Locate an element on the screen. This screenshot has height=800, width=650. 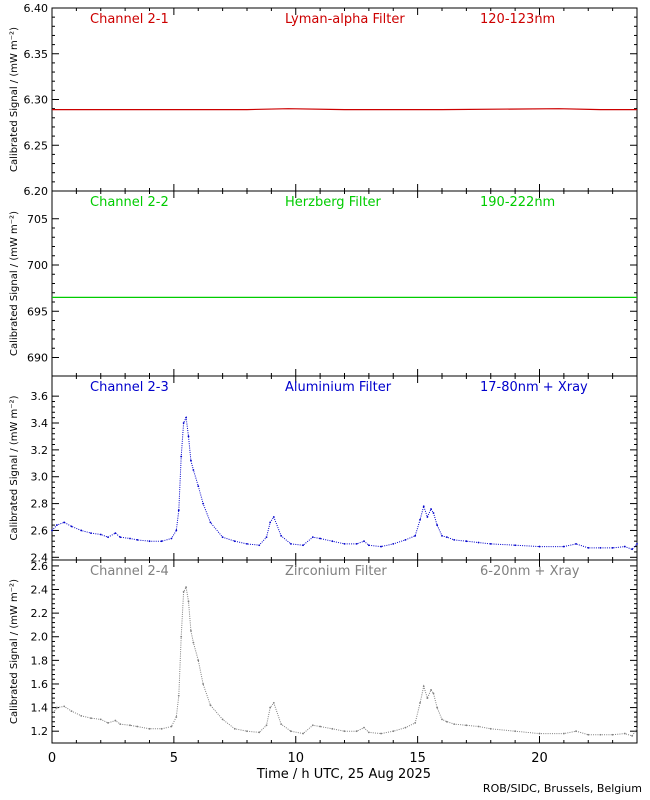
y-tick-label: 2.8 is located at coordinates (40, 504).